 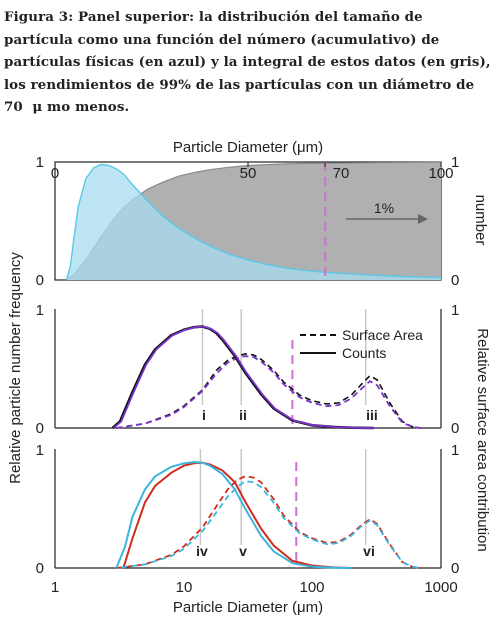 I want to click on one-percent-arrowhead, so click(x=423, y=219).